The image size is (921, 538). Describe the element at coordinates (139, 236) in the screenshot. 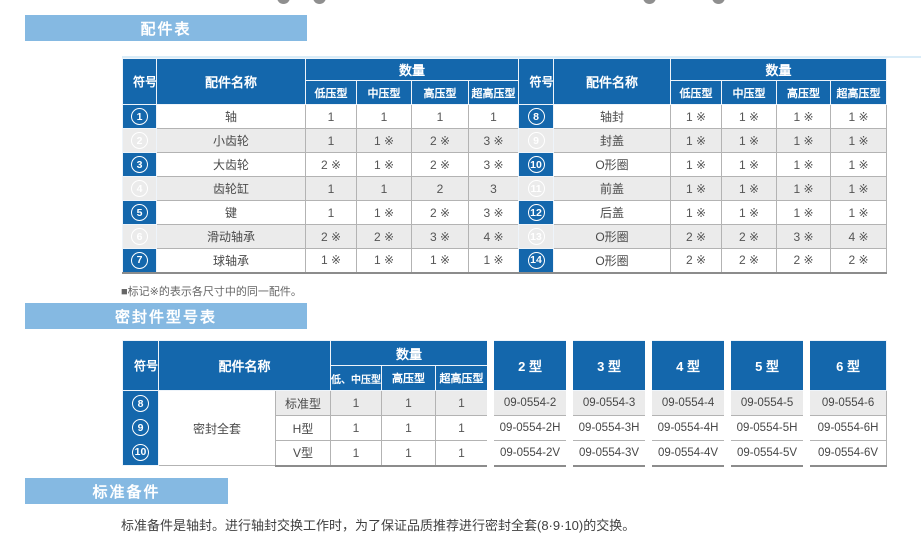

I see `symbol-badge: 6` at that location.